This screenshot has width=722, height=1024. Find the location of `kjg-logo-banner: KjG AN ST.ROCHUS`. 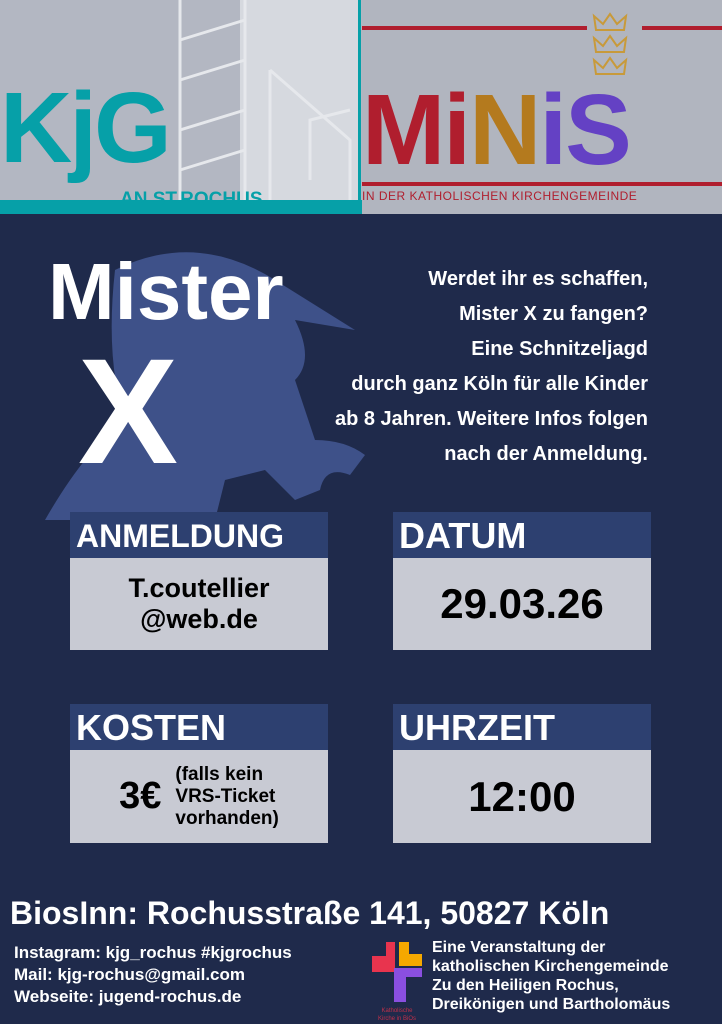

kjg-logo-banner: KjG AN ST.ROCHUS is located at coordinates (181, 107).